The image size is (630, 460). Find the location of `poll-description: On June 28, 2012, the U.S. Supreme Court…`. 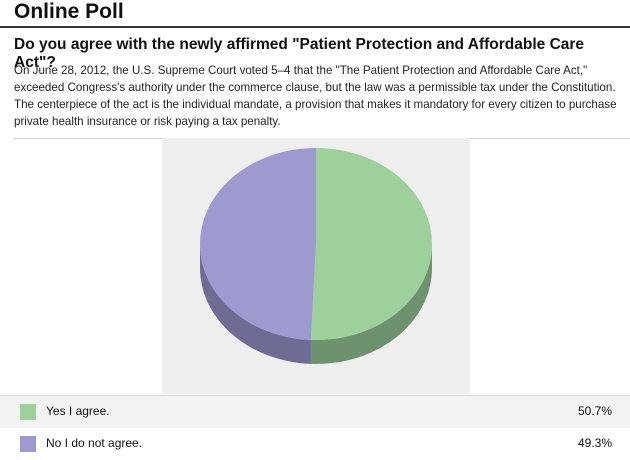

poll-description: On June 28, 2012, the U.S. Supreme Court… is located at coordinates (315, 96).